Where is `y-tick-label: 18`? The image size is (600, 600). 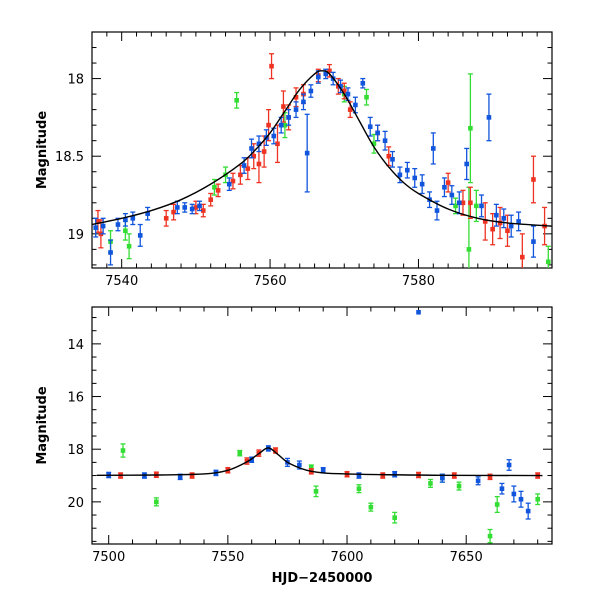
y-tick-label: 18 is located at coordinates (75, 450).